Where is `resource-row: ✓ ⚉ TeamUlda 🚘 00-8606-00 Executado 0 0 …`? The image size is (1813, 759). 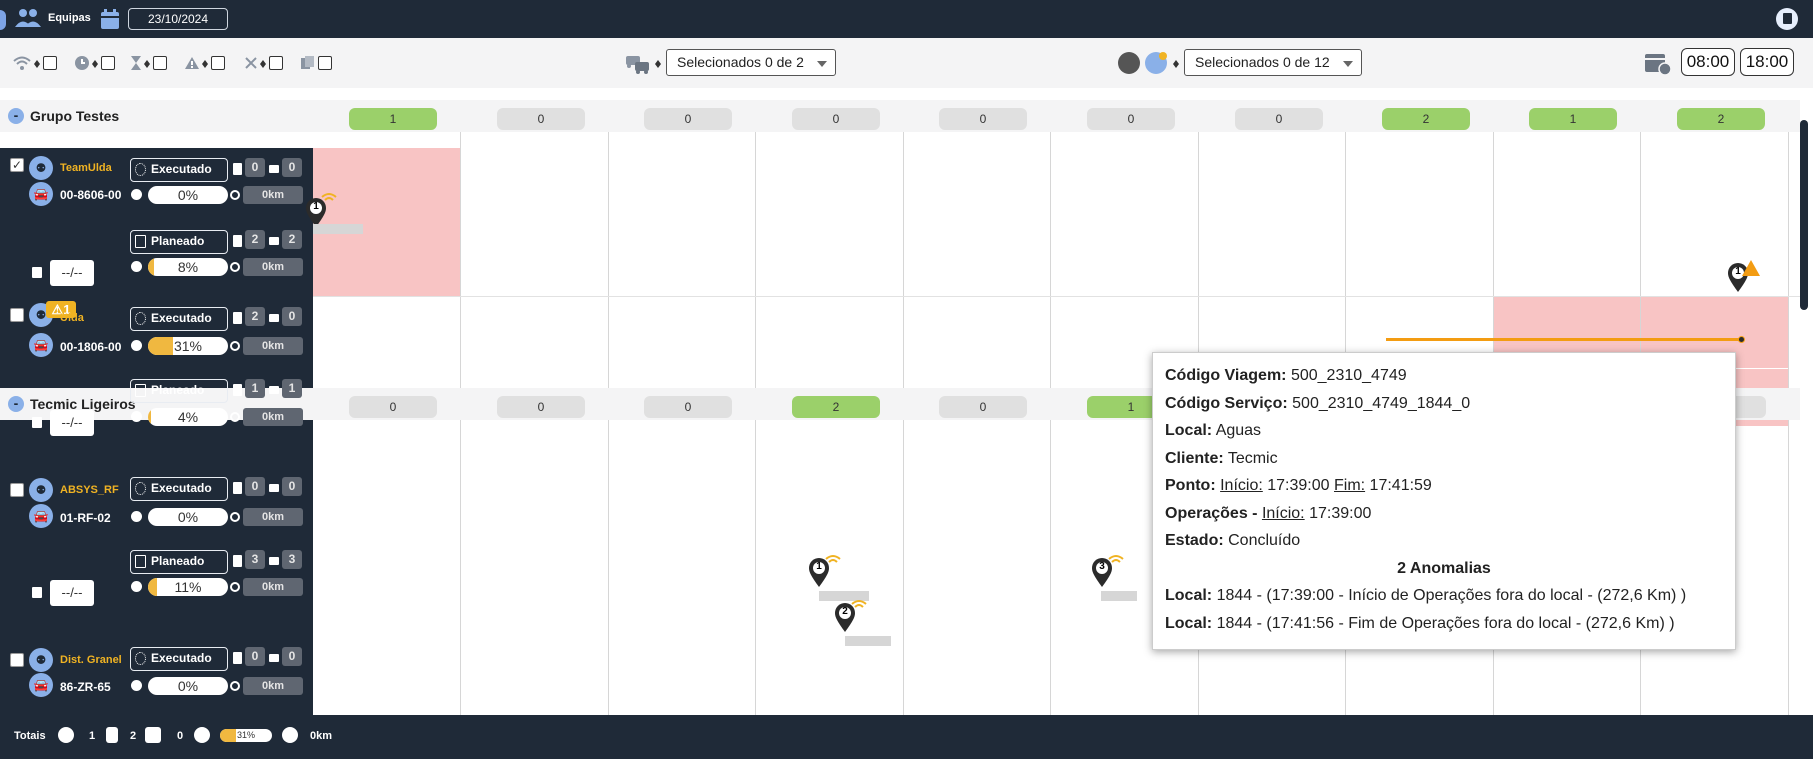 resource-row: ✓ ⚉ TeamUlda 🚘 00-8606-00 Executado 0 0 … is located at coordinates (156, 223).